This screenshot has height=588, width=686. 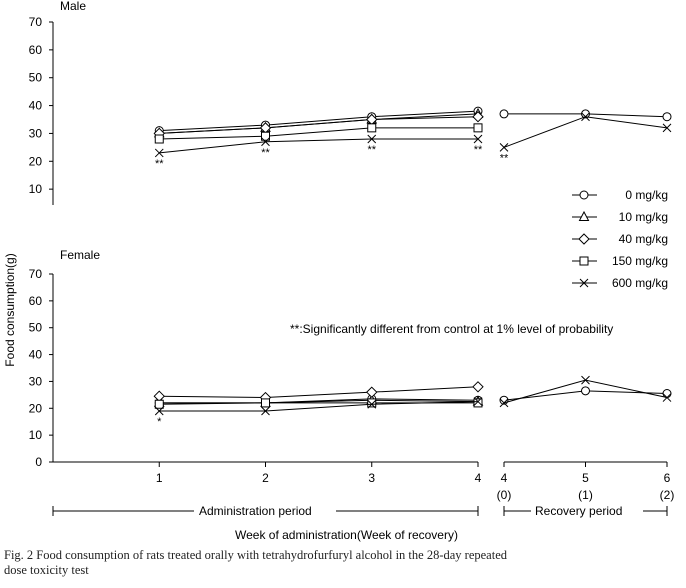 What do you see at coordinates (346, 535) in the screenshot?
I see `x-axis-label: Week of administration(Week of recovery)` at bounding box center [346, 535].